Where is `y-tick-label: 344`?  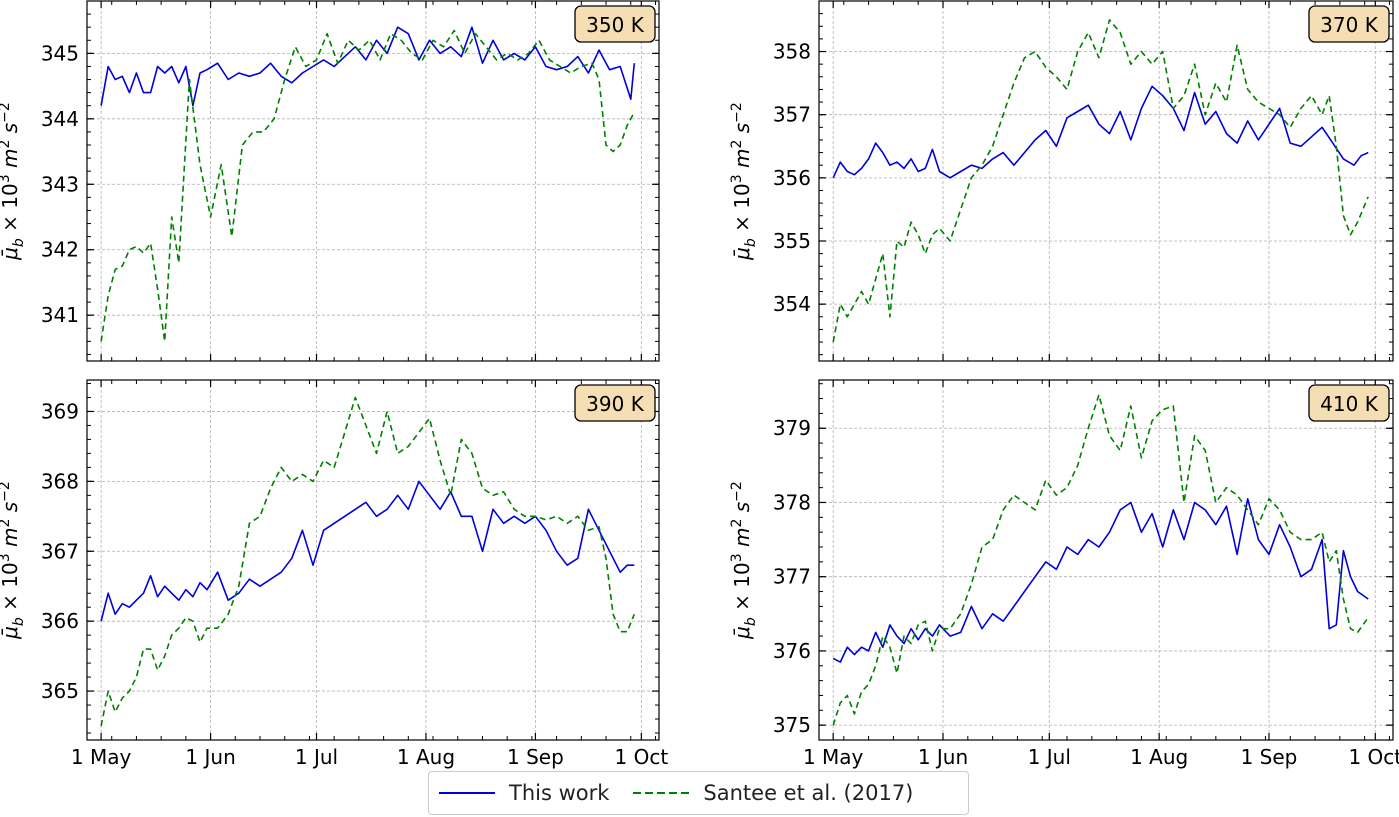
y-tick-label: 344 is located at coordinates (60, 119).